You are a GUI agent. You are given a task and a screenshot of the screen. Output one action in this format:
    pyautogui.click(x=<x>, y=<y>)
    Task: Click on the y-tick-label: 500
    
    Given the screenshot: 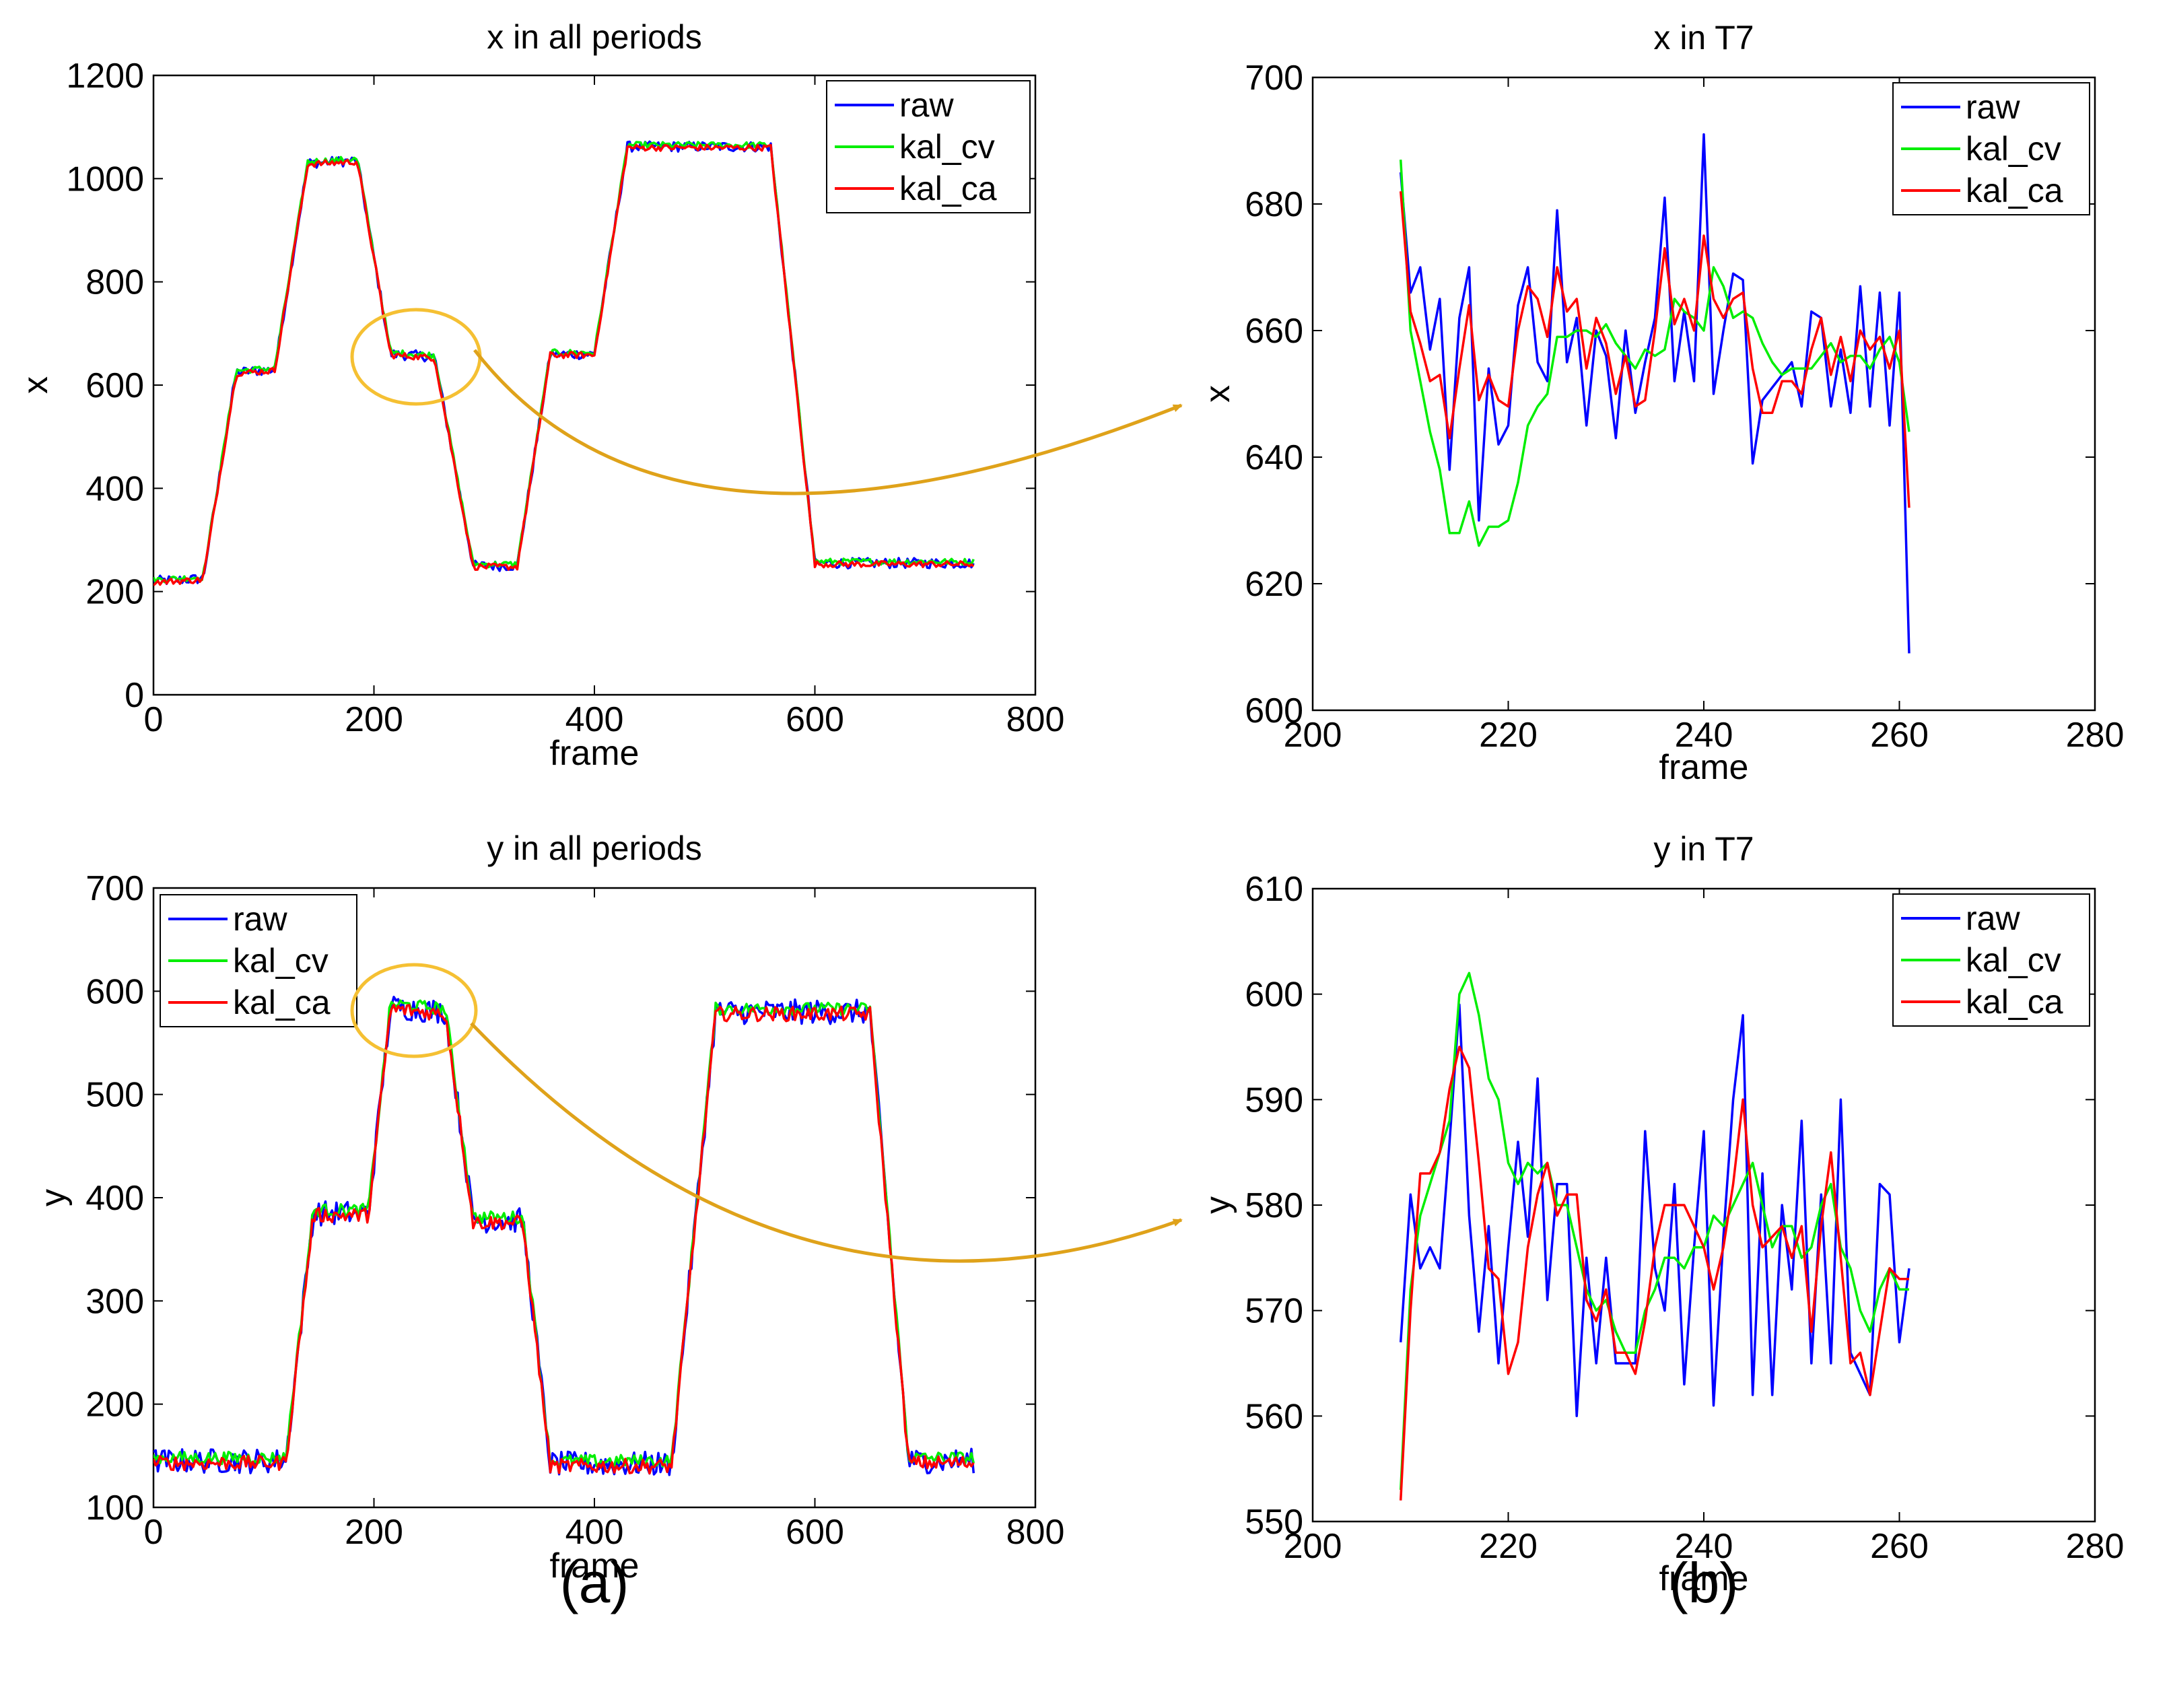 What is the action you would take?
    pyautogui.click(x=114, y=1095)
    